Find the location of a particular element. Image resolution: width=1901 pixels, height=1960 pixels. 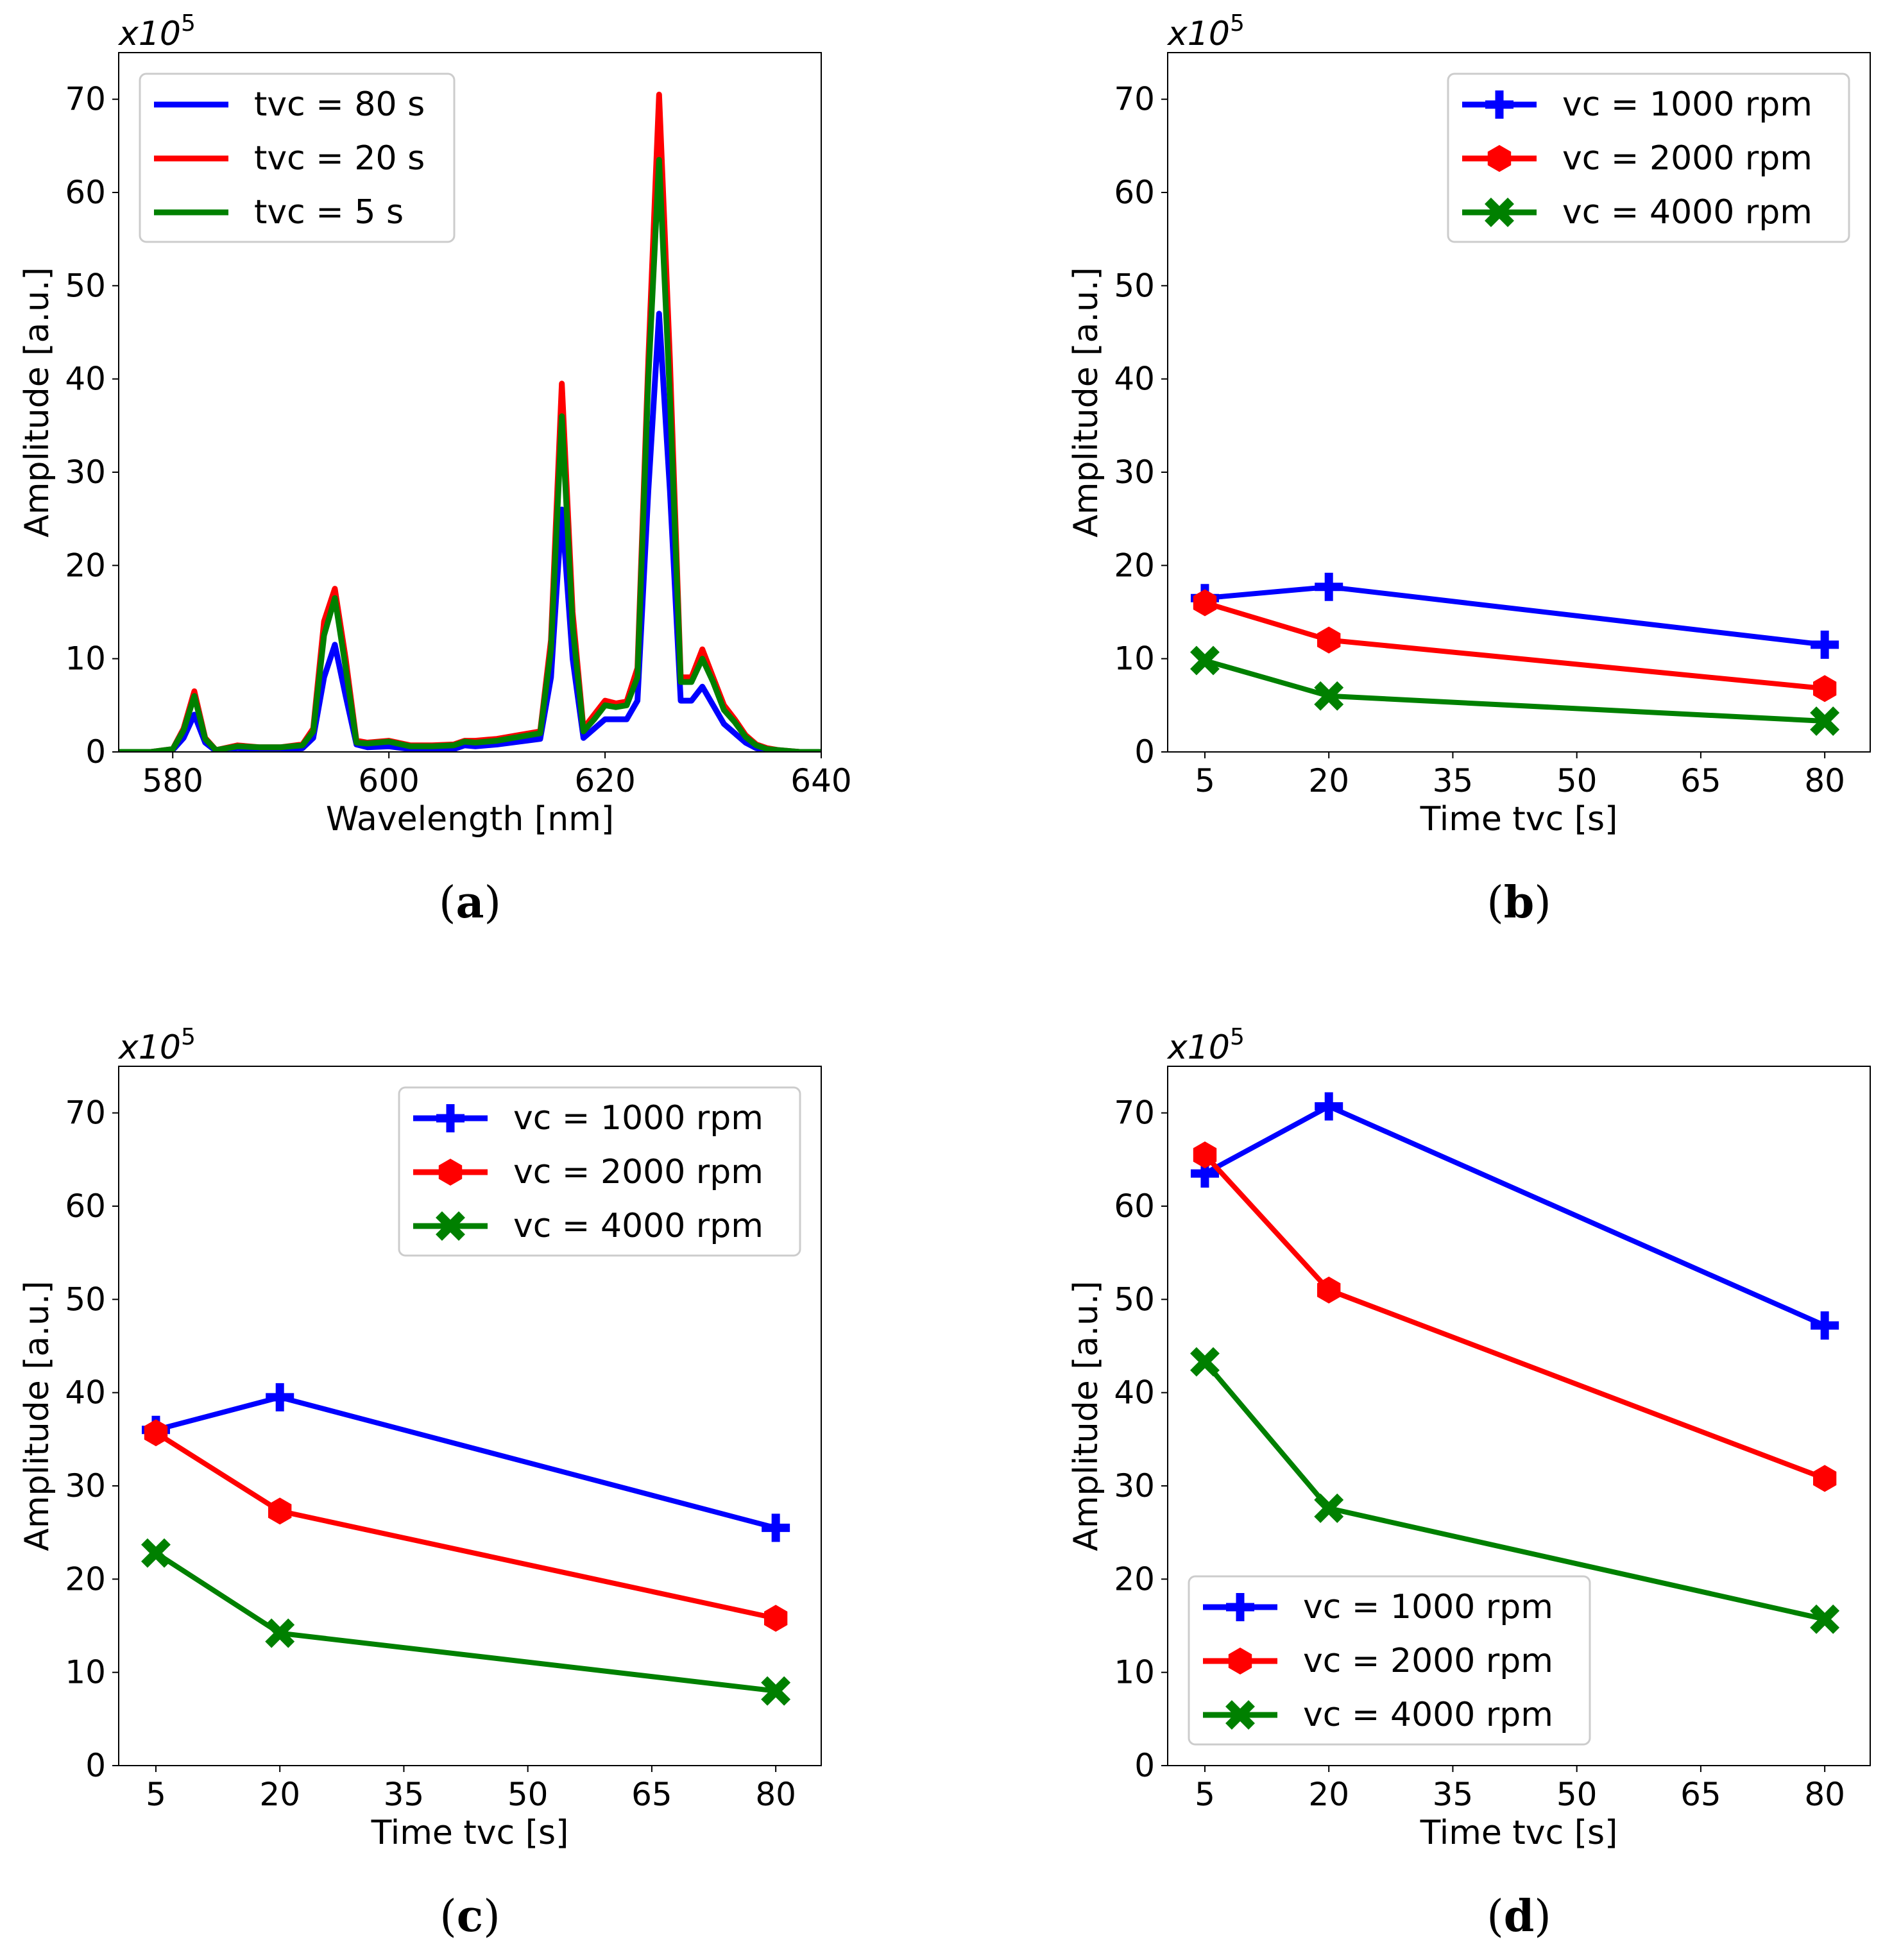

x-tick-label: 580 is located at coordinates (172, 780).